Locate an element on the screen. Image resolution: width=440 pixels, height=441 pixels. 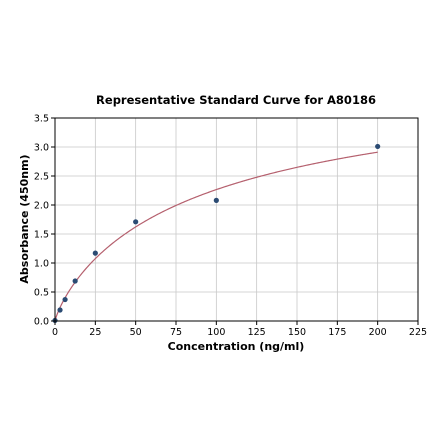
y-tick-label: 0.5 is located at coordinates (41, 293).